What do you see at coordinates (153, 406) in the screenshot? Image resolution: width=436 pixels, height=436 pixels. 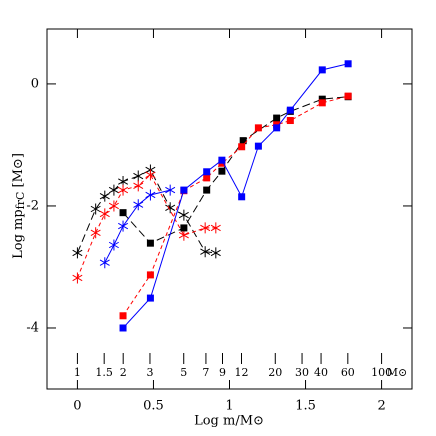 I see `x-tick-label: 0.5` at bounding box center [153, 406].